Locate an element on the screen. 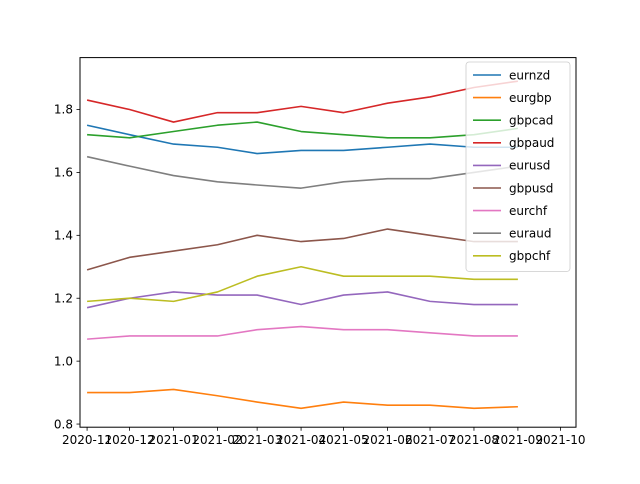  x-tick-label: 2021-05 is located at coordinates (344, 440).